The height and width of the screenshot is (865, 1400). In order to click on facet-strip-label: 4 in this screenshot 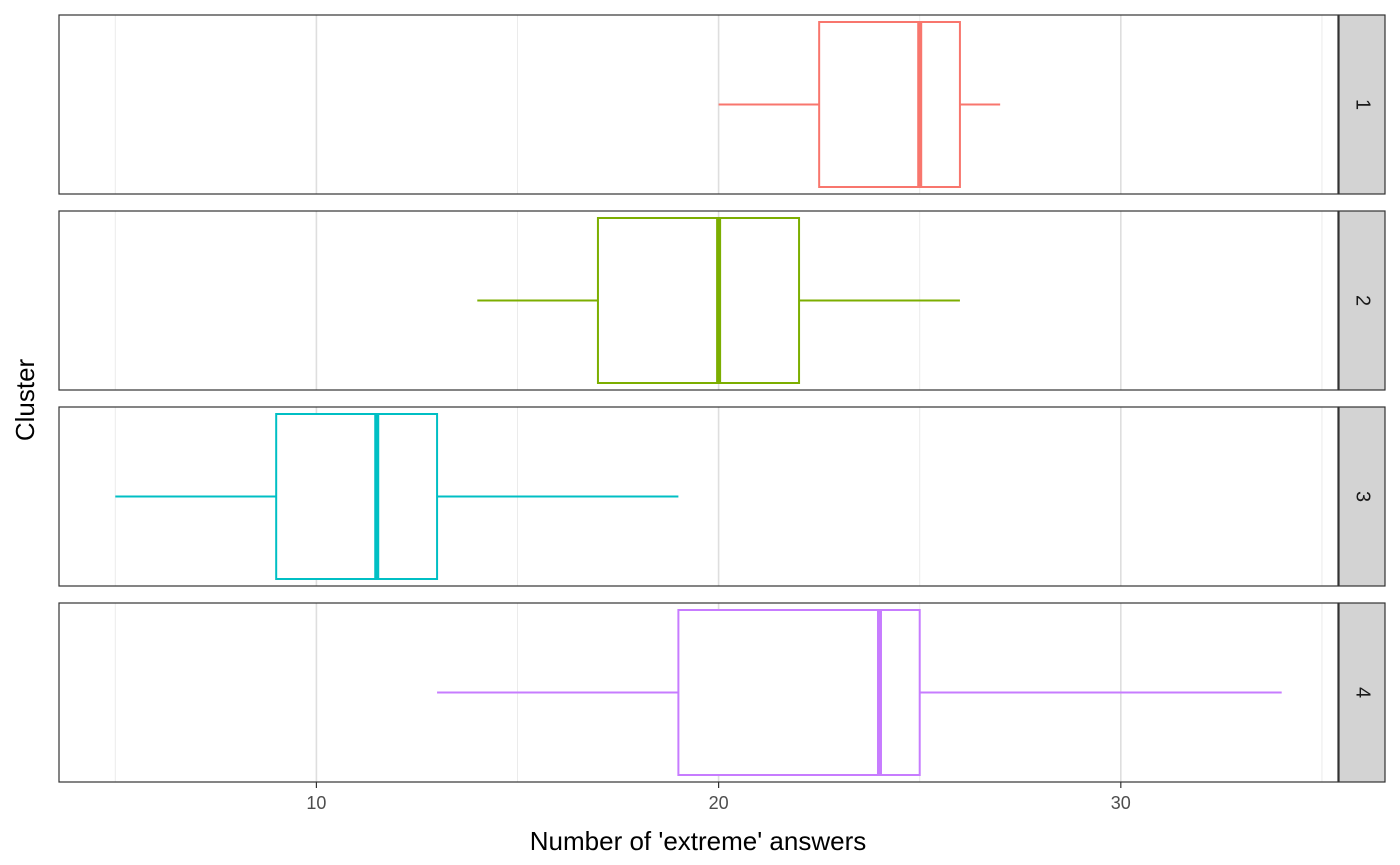, I will do `click(1363, 692)`.